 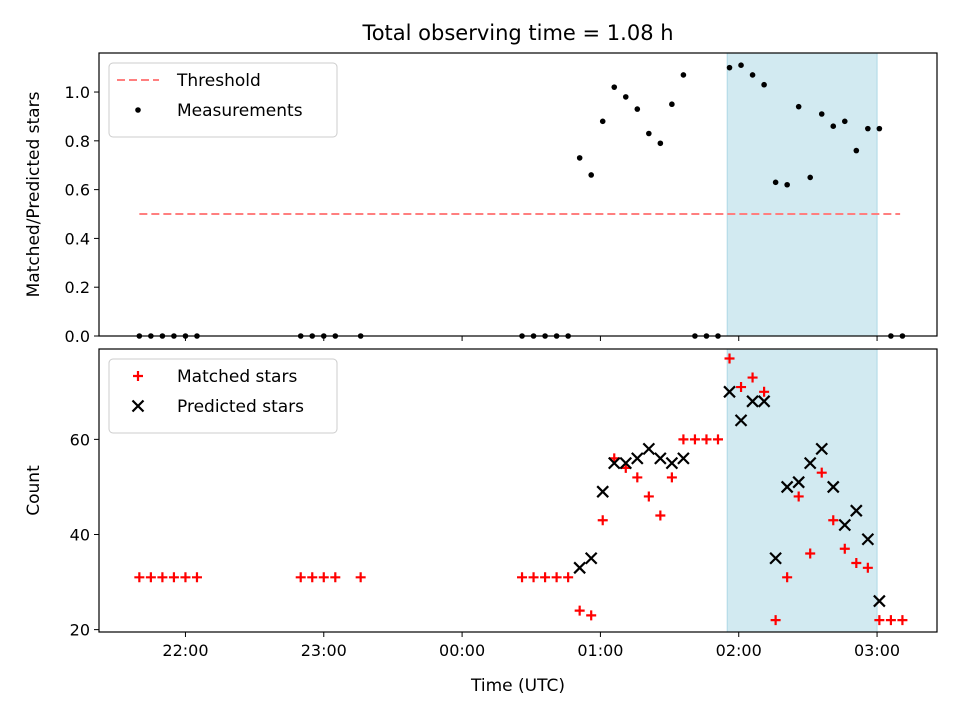 What do you see at coordinates (77, 141) in the screenshot?
I see `y-tick-label: 0.8` at bounding box center [77, 141].